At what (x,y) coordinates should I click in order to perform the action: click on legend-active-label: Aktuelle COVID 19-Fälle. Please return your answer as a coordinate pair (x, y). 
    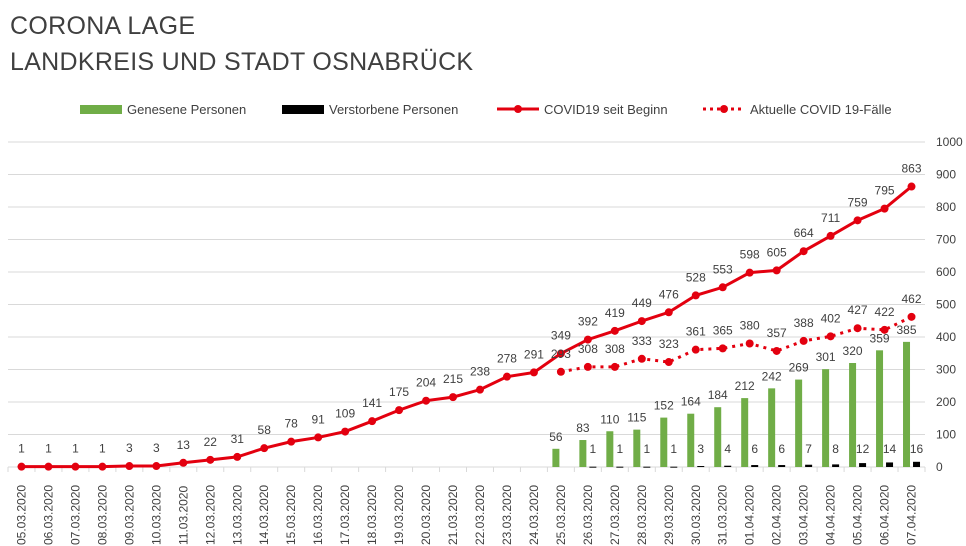
    Looking at the image, I should click on (821, 109).